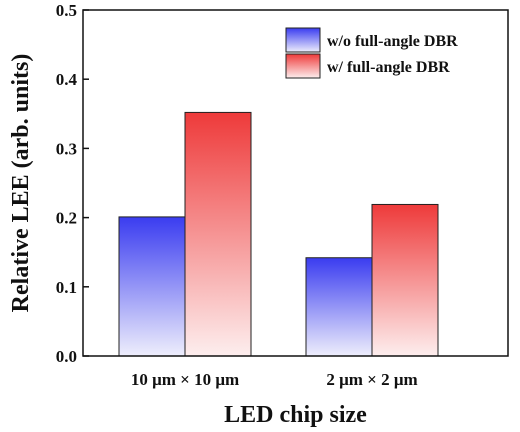  I want to click on y-axis-title: Relative LEE (arb. units), so click(21, 183).